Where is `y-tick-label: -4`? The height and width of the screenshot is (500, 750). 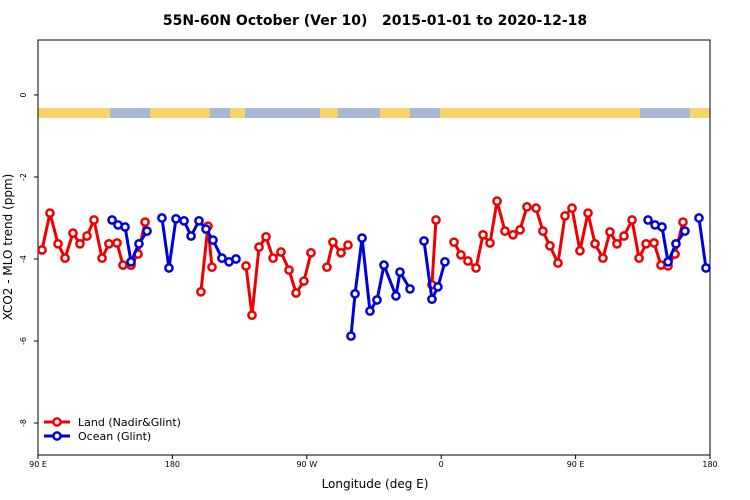
y-tick-label: -4 is located at coordinates (23, 259).